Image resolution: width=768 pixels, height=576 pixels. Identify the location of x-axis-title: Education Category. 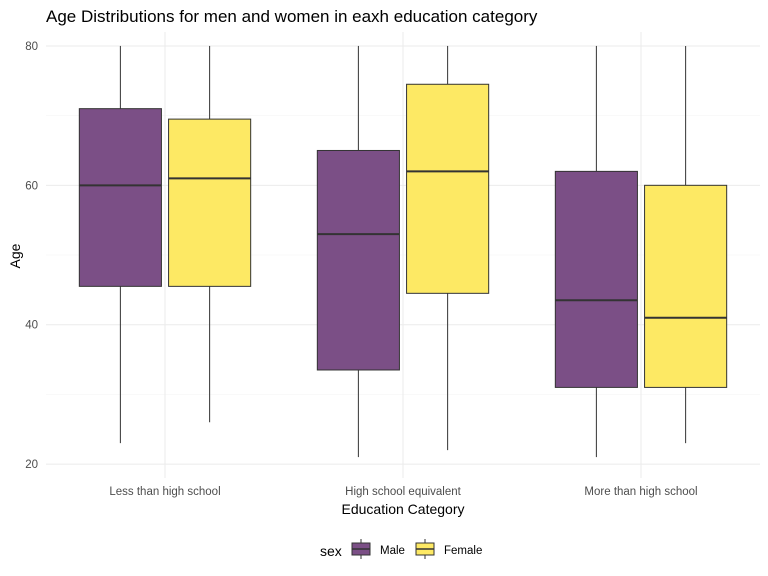
(403, 509).